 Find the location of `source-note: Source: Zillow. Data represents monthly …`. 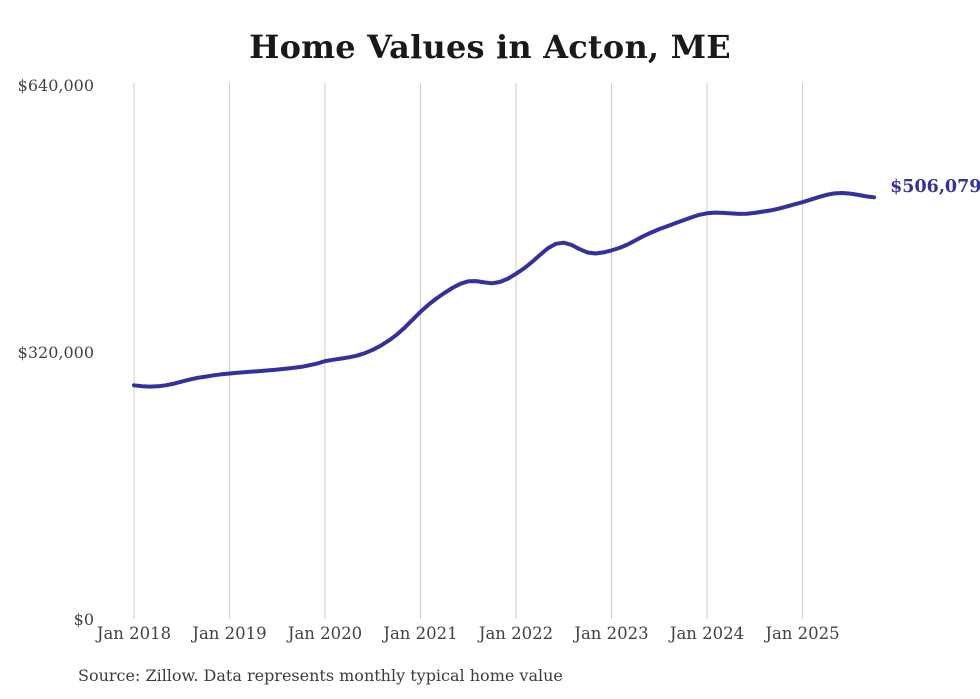

source-note: Source: Zillow. Data represents monthly … is located at coordinates (320, 675).